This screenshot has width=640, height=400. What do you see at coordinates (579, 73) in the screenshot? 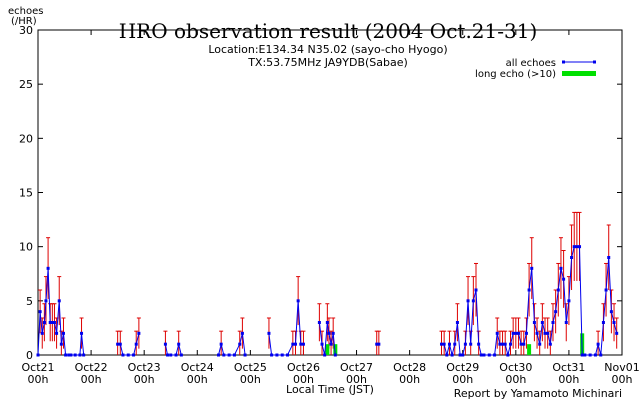
I see `legend-long-echo-swatch` at bounding box center [579, 73].